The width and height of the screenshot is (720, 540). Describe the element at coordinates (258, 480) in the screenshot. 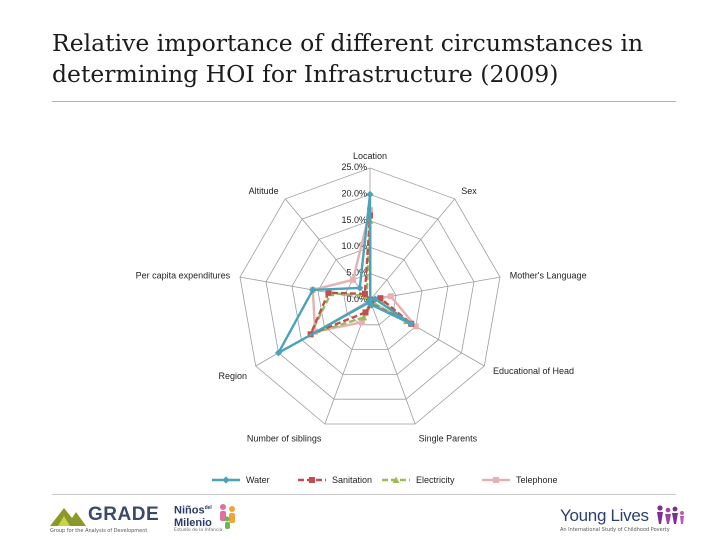

I see `legend-label: Water` at that location.